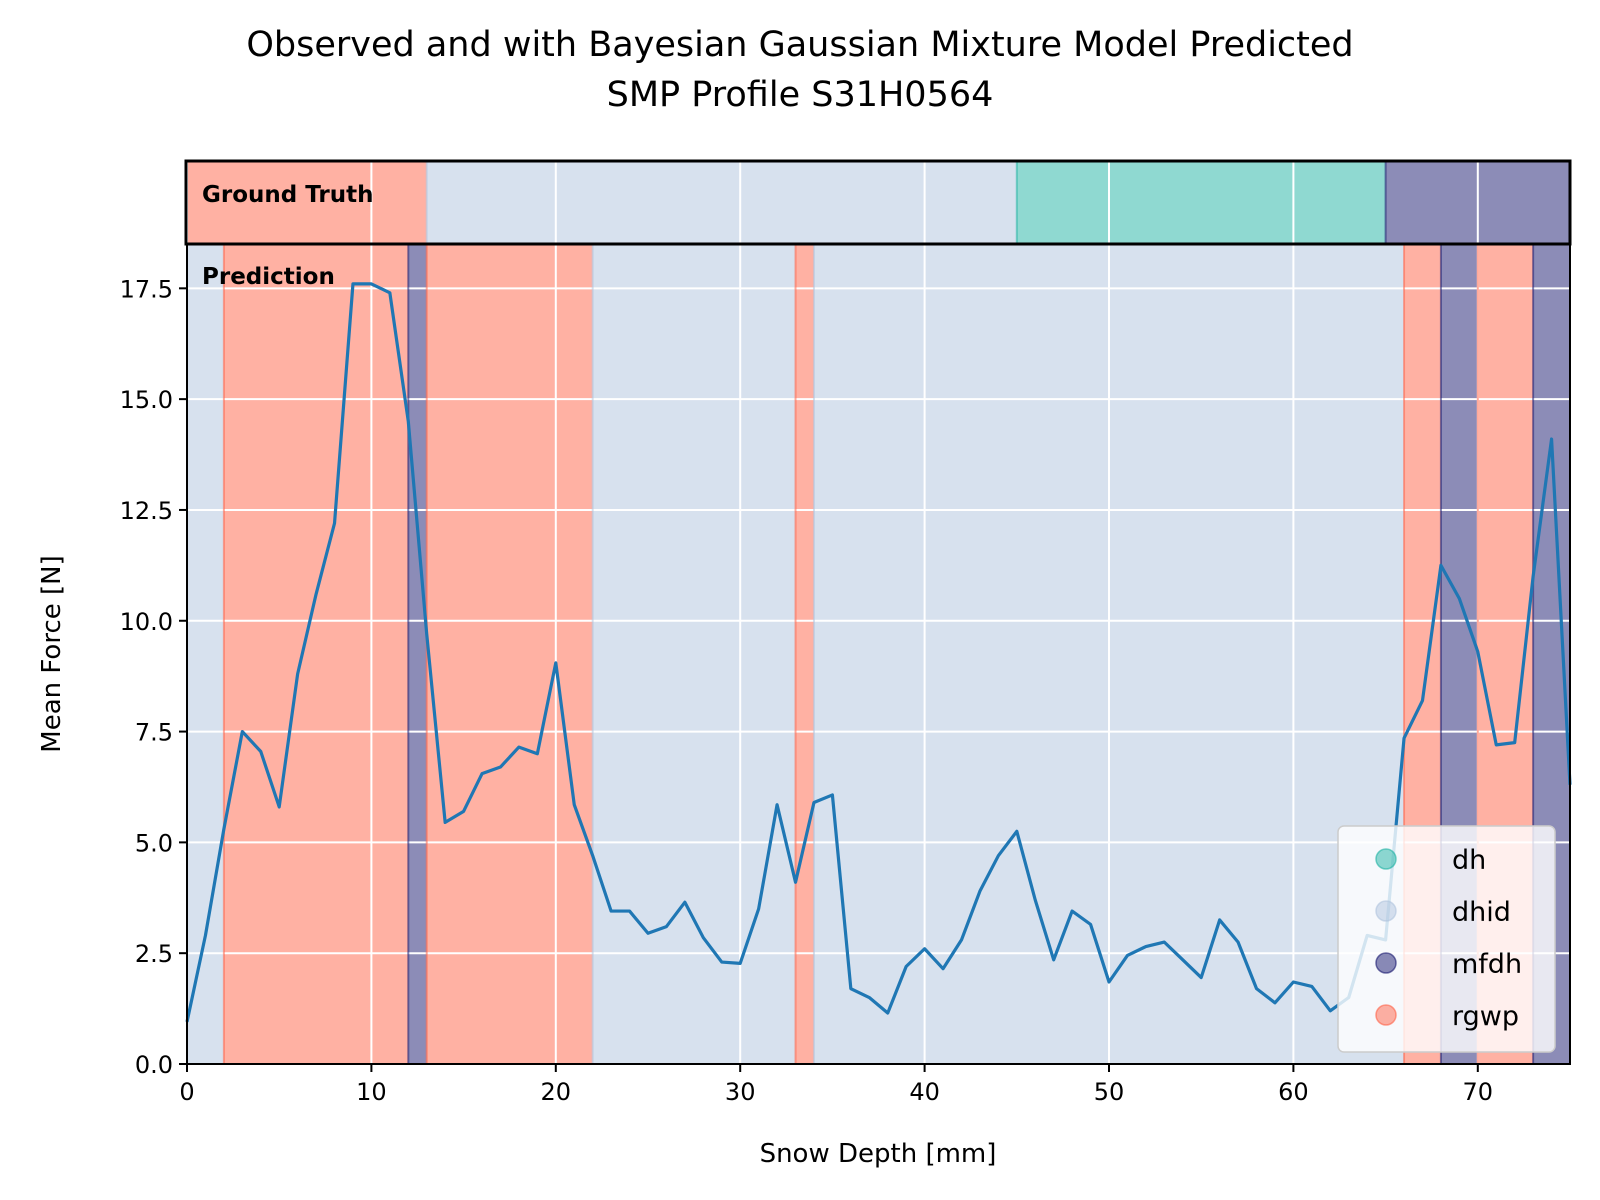 This screenshot has height=1200, width=1600. Describe the element at coordinates (1386, 859) in the screenshot. I see `legend-marker-dh` at that location.